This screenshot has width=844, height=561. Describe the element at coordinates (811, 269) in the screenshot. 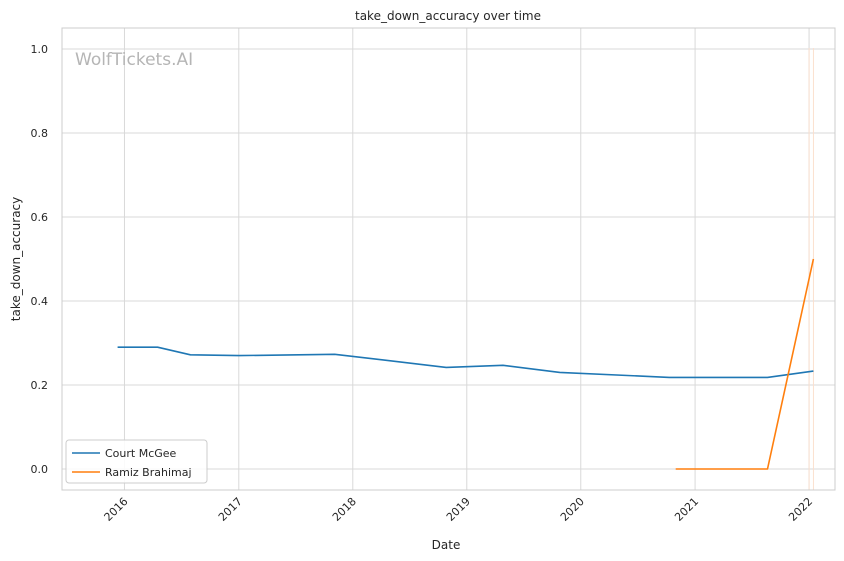

I see `reference-lines` at that location.